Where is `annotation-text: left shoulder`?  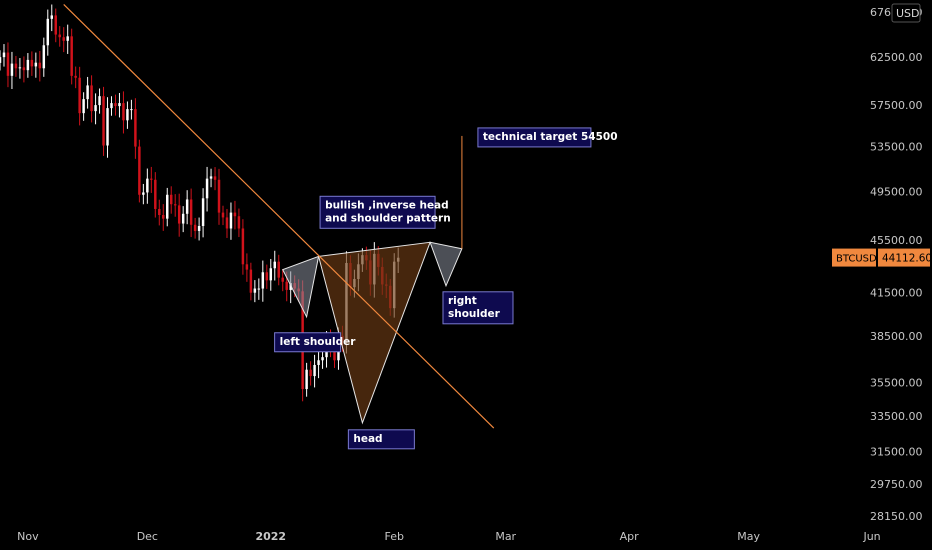 annotation-text: left shoulder is located at coordinates (318, 342).